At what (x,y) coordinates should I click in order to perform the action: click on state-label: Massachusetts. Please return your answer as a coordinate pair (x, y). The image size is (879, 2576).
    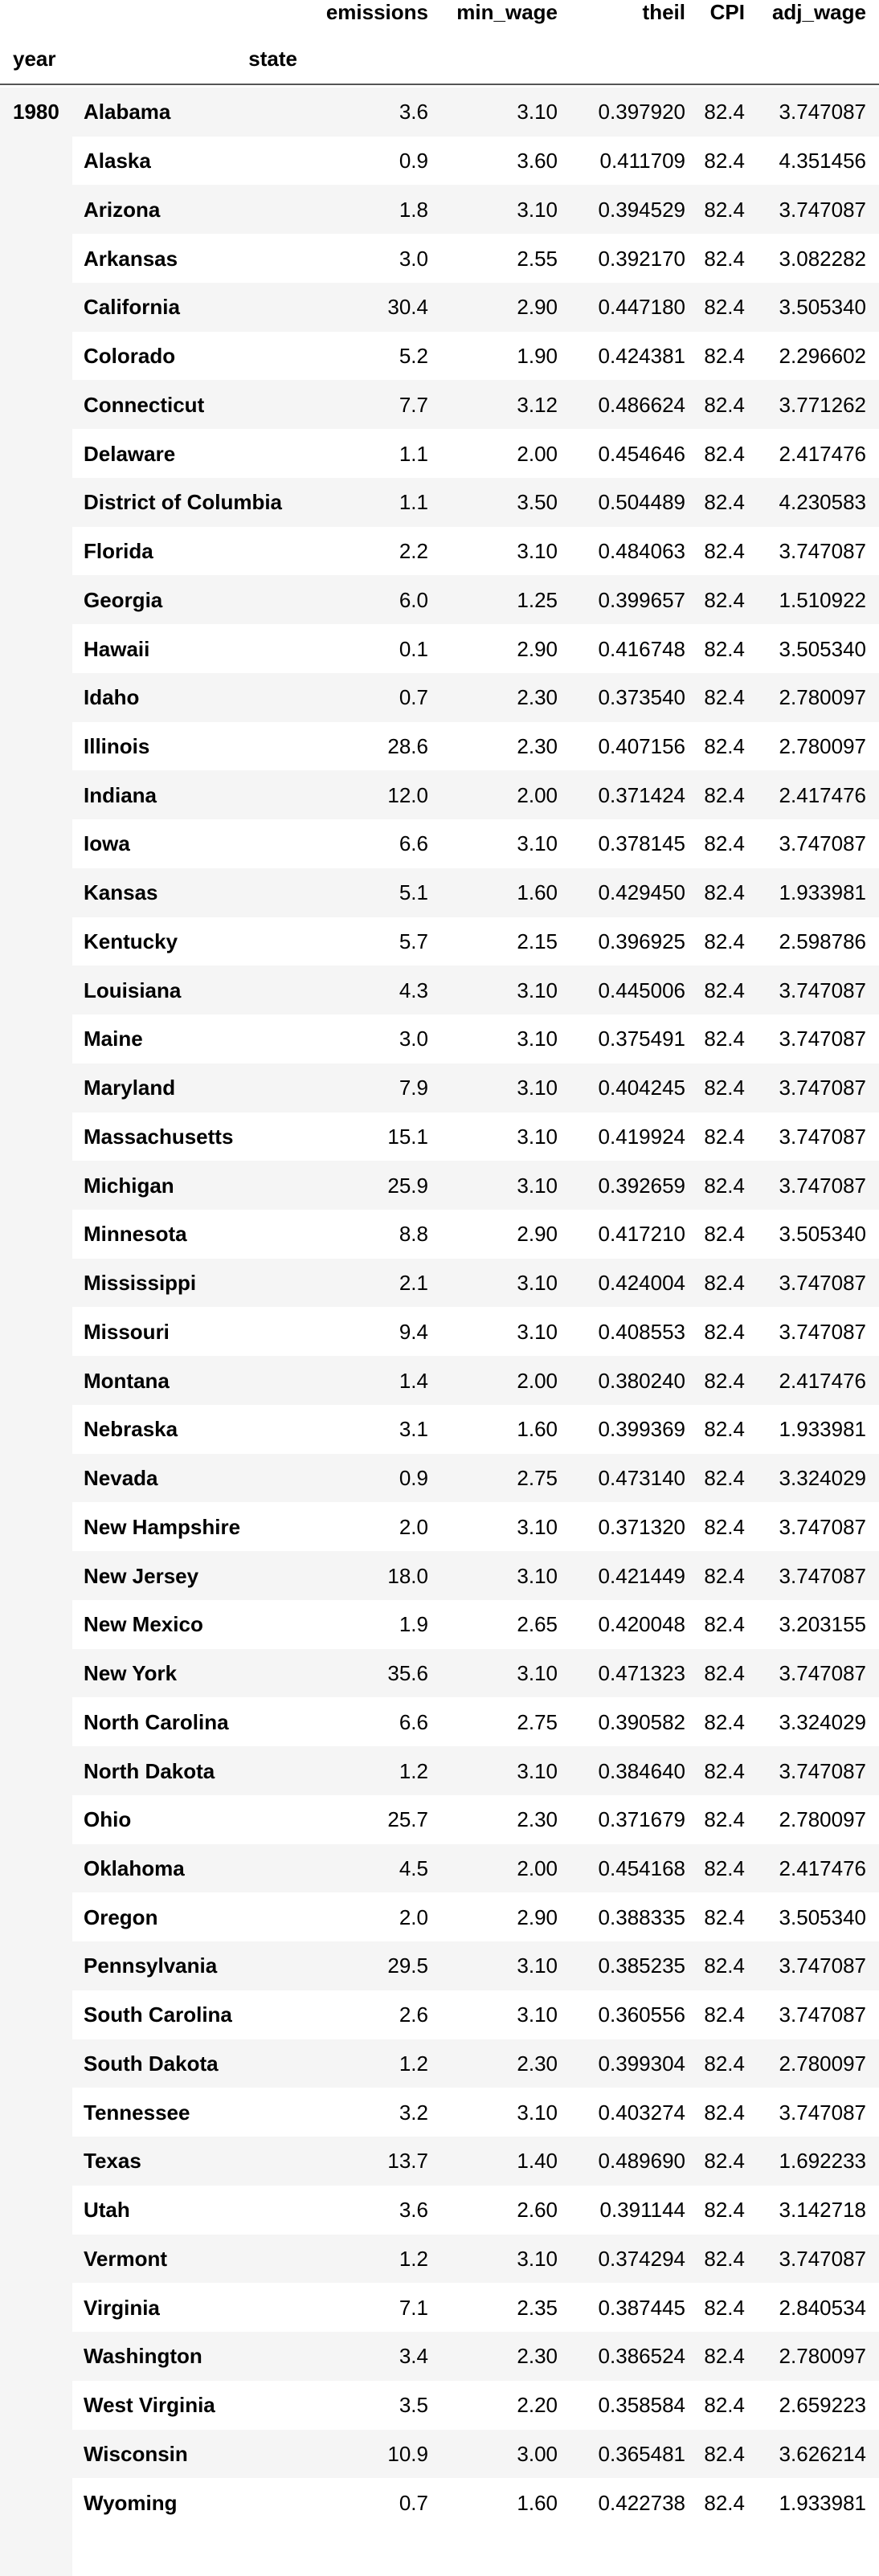
    Looking at the image, I should click on (159, 1136).